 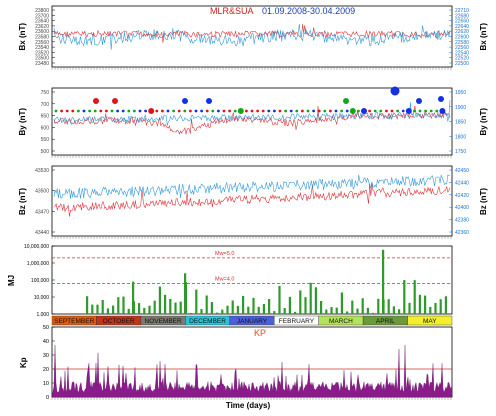 I want to click on by-right-tick-label: 1950, so click(x=460, y=93).